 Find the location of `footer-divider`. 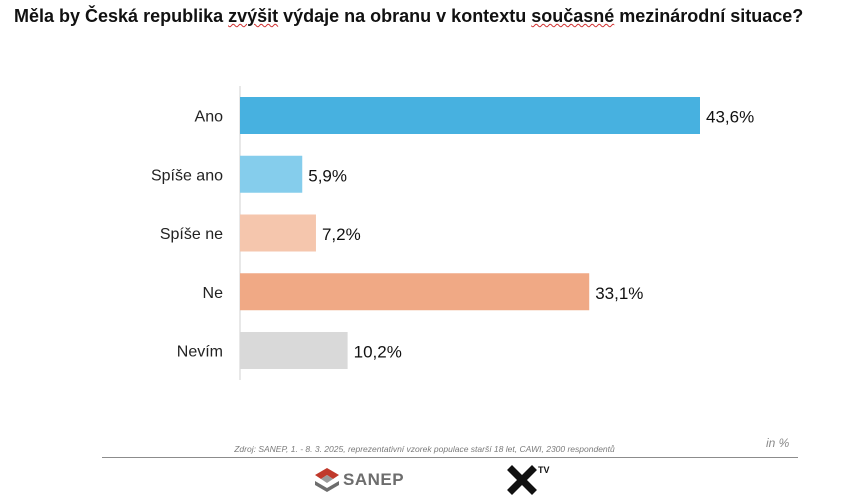

footer-divider is located at coordinates (450, 457).